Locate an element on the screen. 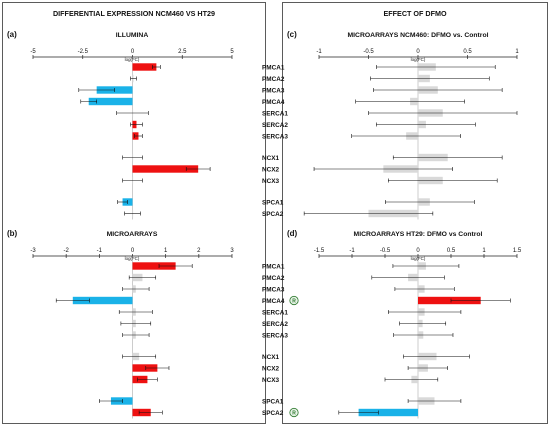  panel-c-title: MICROARRAYS NCM460: DFMO vs. Control is located at coordinates (418, 35).